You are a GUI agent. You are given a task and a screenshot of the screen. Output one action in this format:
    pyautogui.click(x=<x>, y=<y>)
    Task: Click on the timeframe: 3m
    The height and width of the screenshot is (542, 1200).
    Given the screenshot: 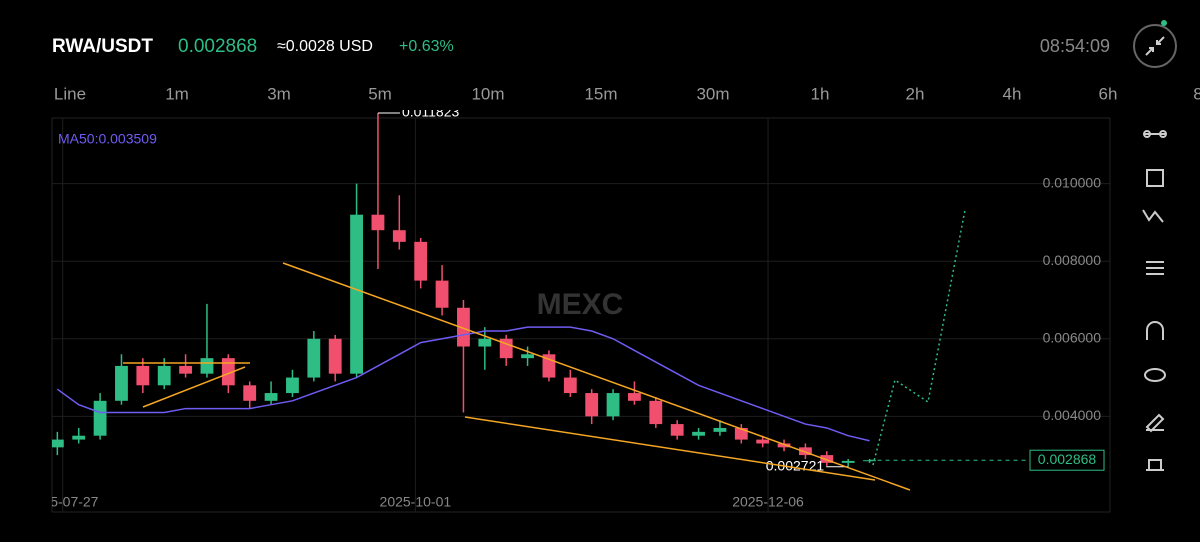 What is the action you would take?
    pyautogui.click(x=279, y=93)
    